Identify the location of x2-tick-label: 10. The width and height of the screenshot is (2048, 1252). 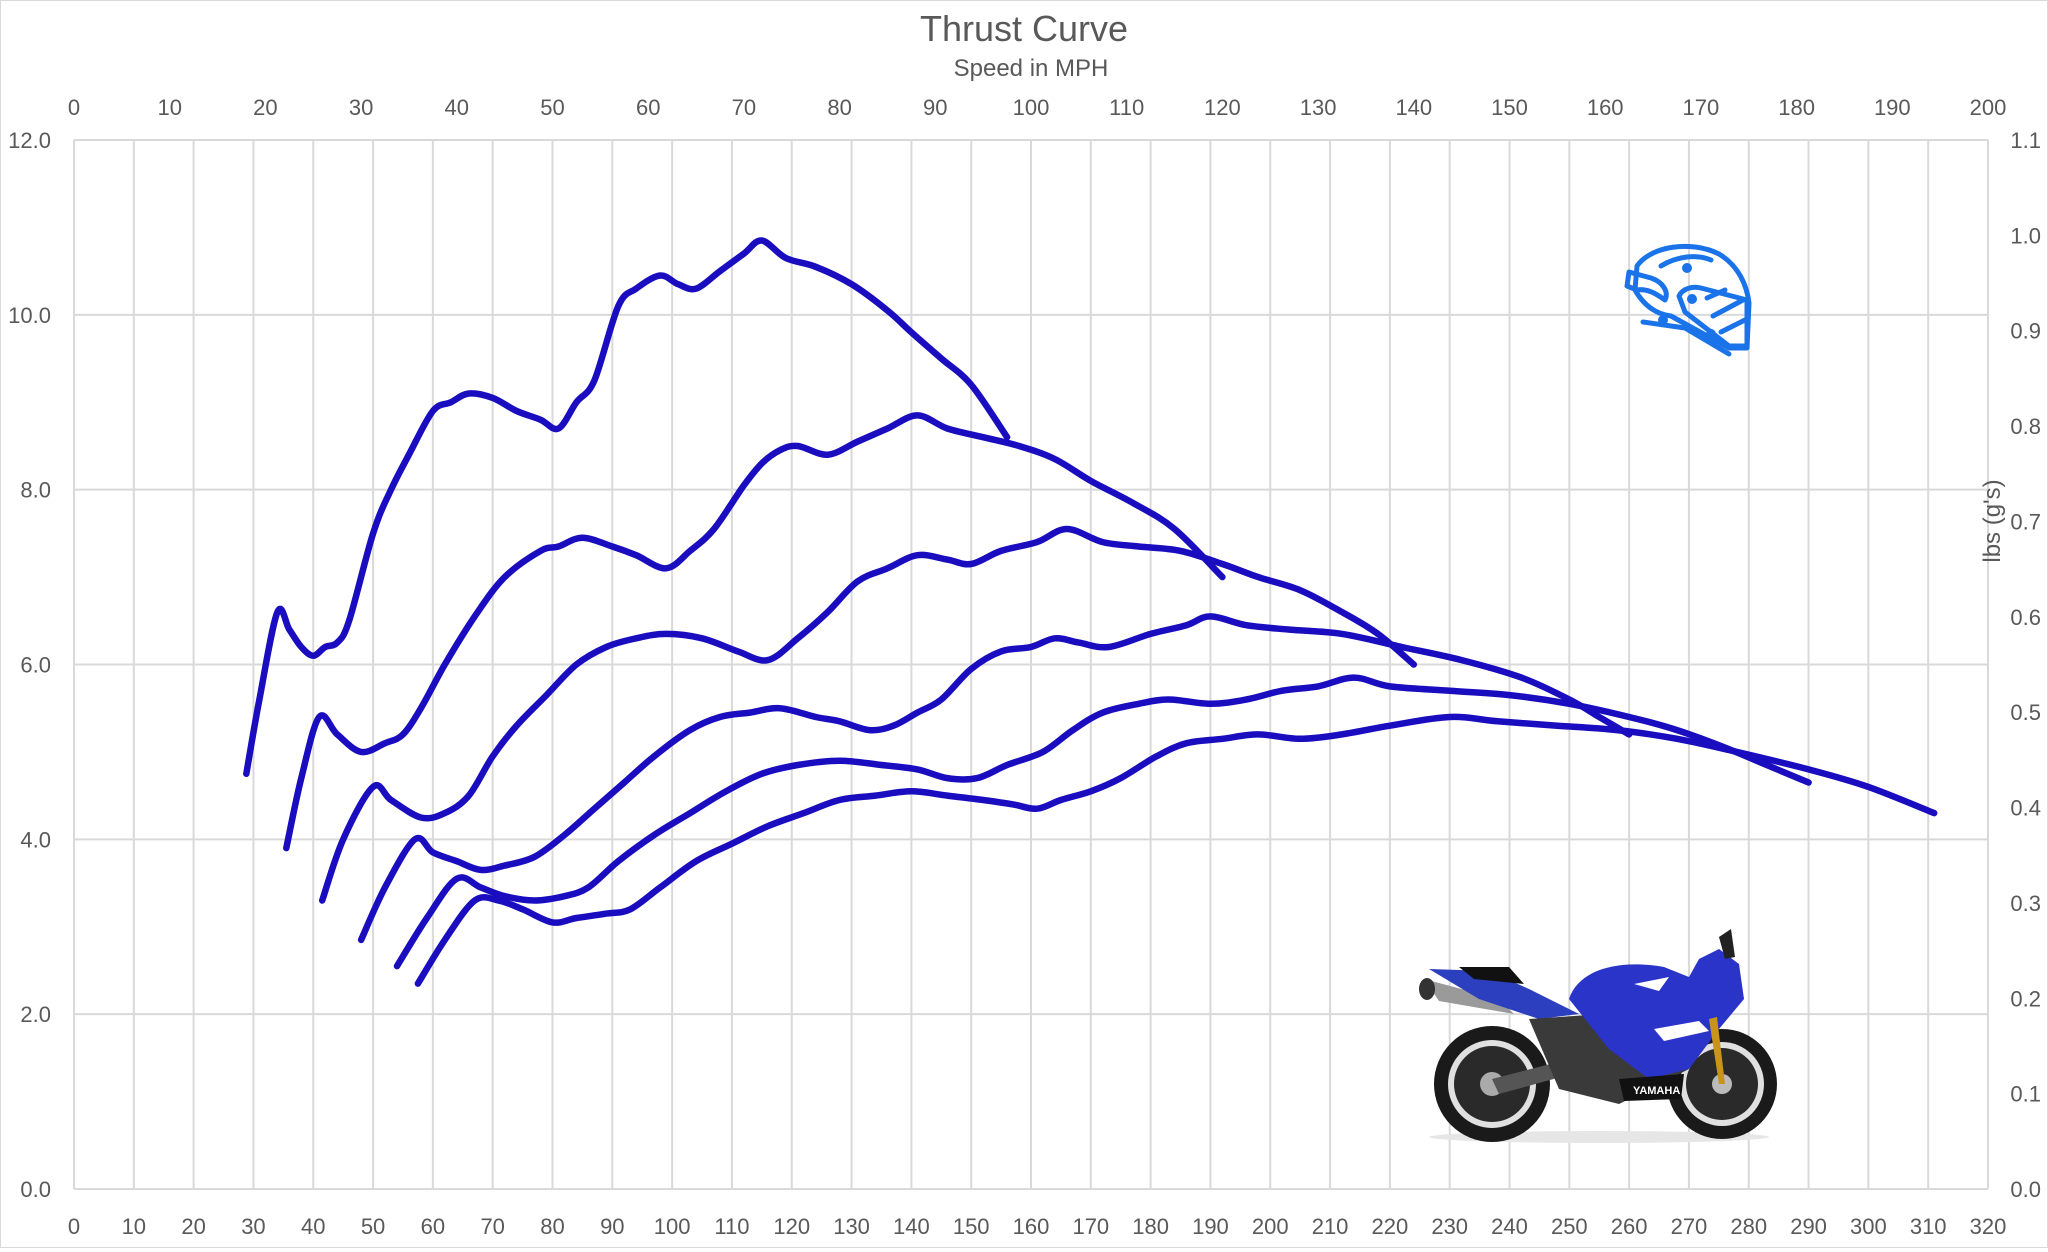
(169, 107).